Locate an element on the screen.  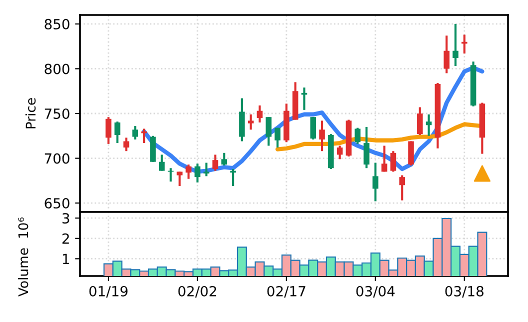
y-tick-label: 650 is located at coordinates (57, 203).